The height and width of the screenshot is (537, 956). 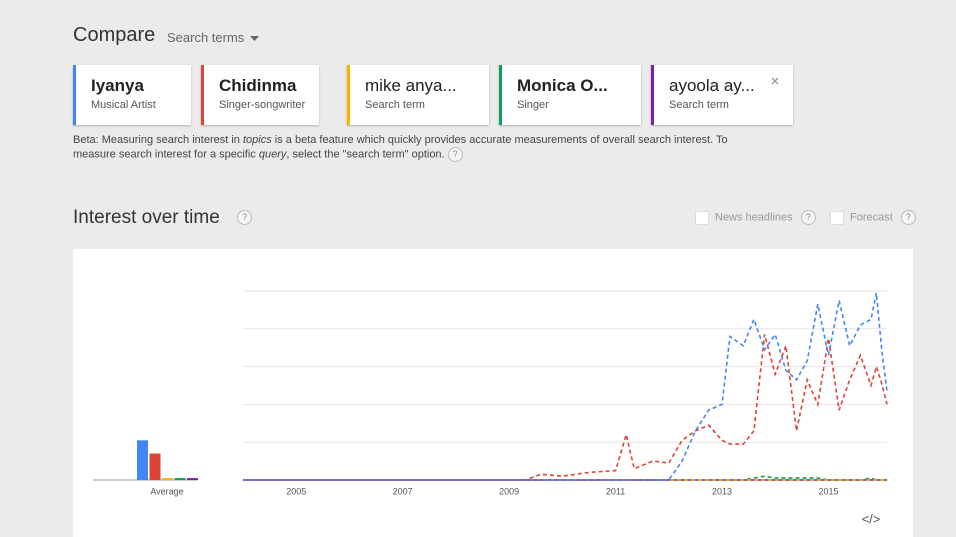 I want to click on x-tick-label: 2015, so click(x=828, y=491).